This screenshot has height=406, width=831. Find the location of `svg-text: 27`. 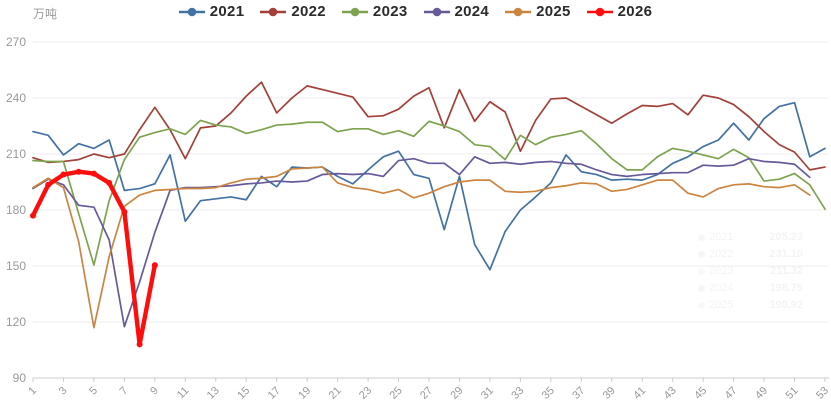

svg-text: 27 is located at coordinates (426, 393).